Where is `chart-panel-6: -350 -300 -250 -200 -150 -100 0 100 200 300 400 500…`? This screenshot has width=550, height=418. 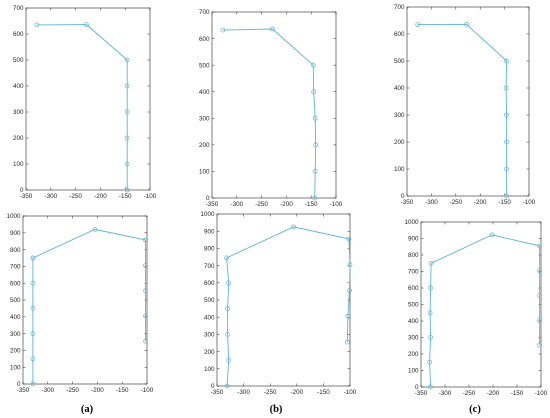
chart-panel-6: -350 -300 -250 -200 -150 -100 0 100 200 300 400 500… is located at coordinates (475, 308).